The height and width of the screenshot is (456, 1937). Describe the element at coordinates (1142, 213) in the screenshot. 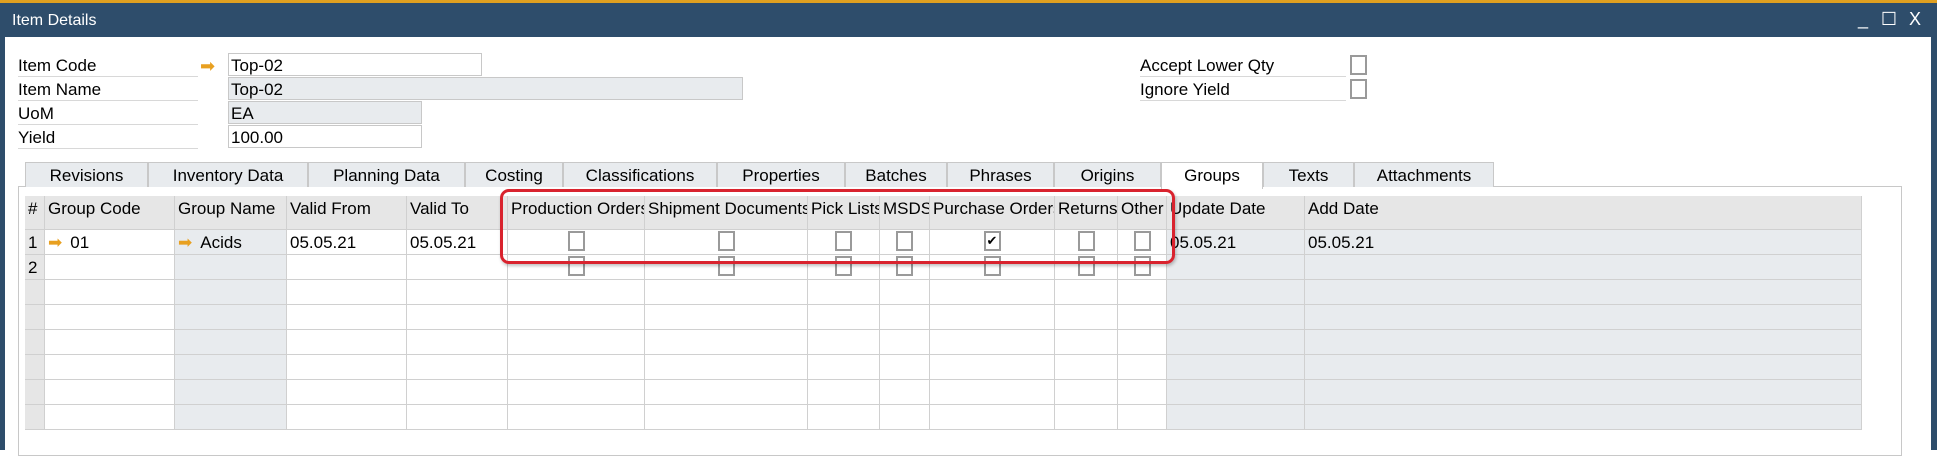

I see `column-header-other: Other` at that location.